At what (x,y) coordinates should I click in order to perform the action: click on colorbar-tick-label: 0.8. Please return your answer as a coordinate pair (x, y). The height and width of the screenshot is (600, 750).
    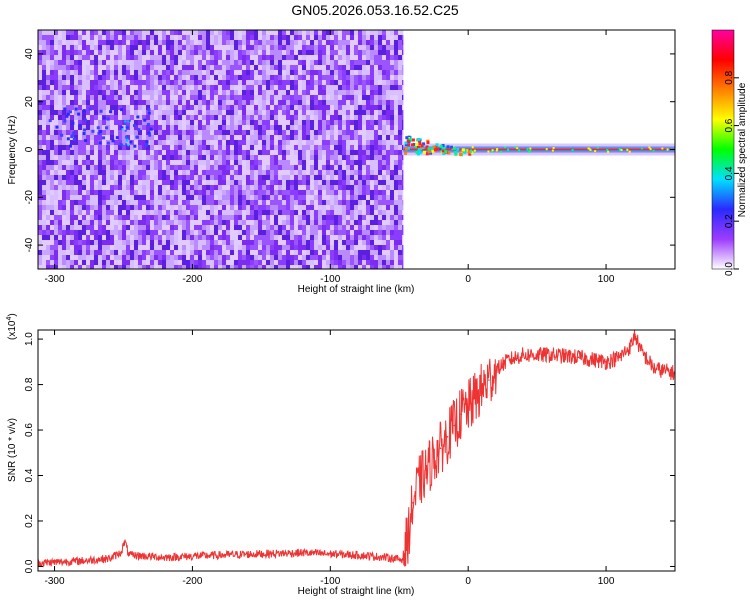
    Looking at the image, I should click on (729, 77).